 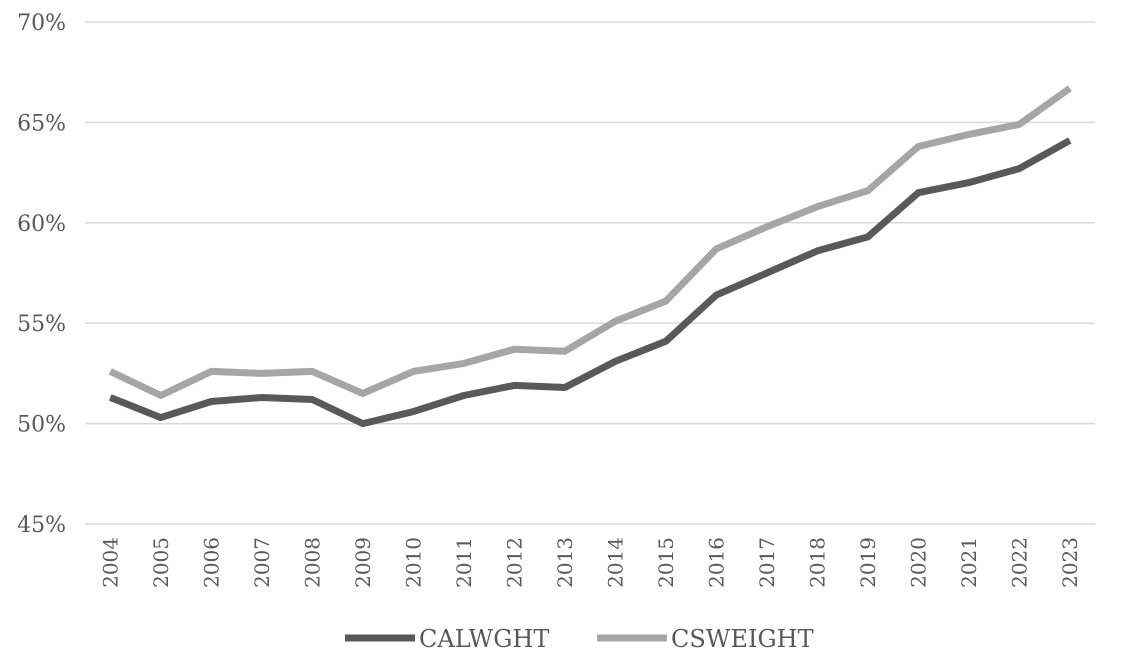 I want to click on x-tick-label: 2019, so click(x=868, y=562).